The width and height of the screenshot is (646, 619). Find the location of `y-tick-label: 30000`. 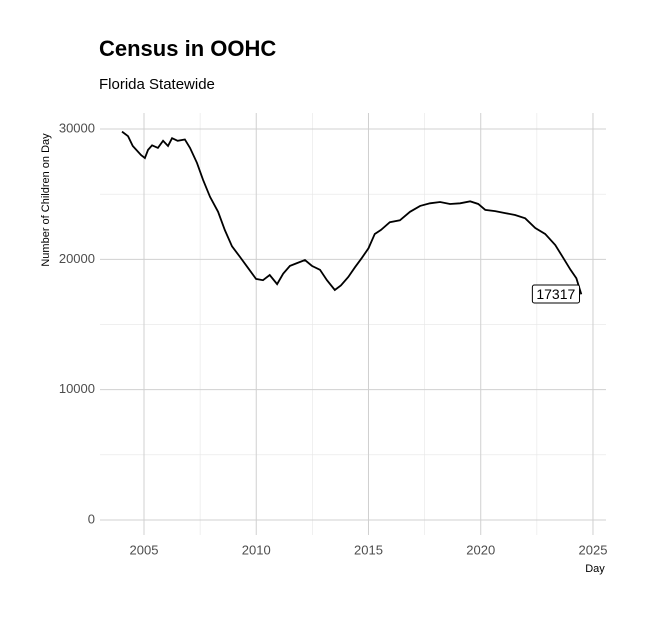

y-tick-label: 30000 is located at coordinates (77, 127).